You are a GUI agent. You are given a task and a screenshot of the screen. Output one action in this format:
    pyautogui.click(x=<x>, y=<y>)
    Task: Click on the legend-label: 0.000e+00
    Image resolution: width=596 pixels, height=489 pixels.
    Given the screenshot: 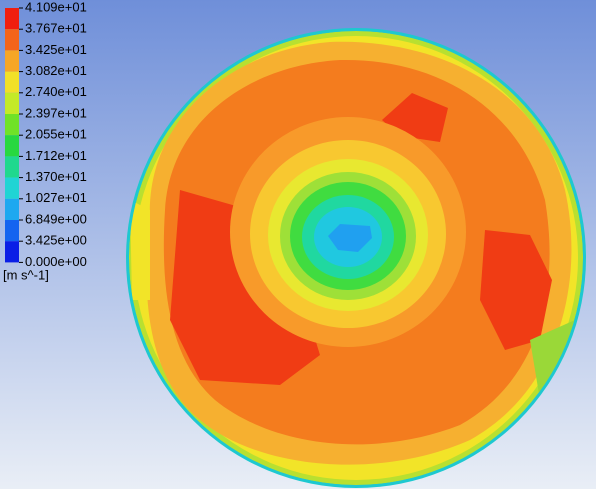 What is the action you would take?
    pyautogui.click(x=56, y=261)
    